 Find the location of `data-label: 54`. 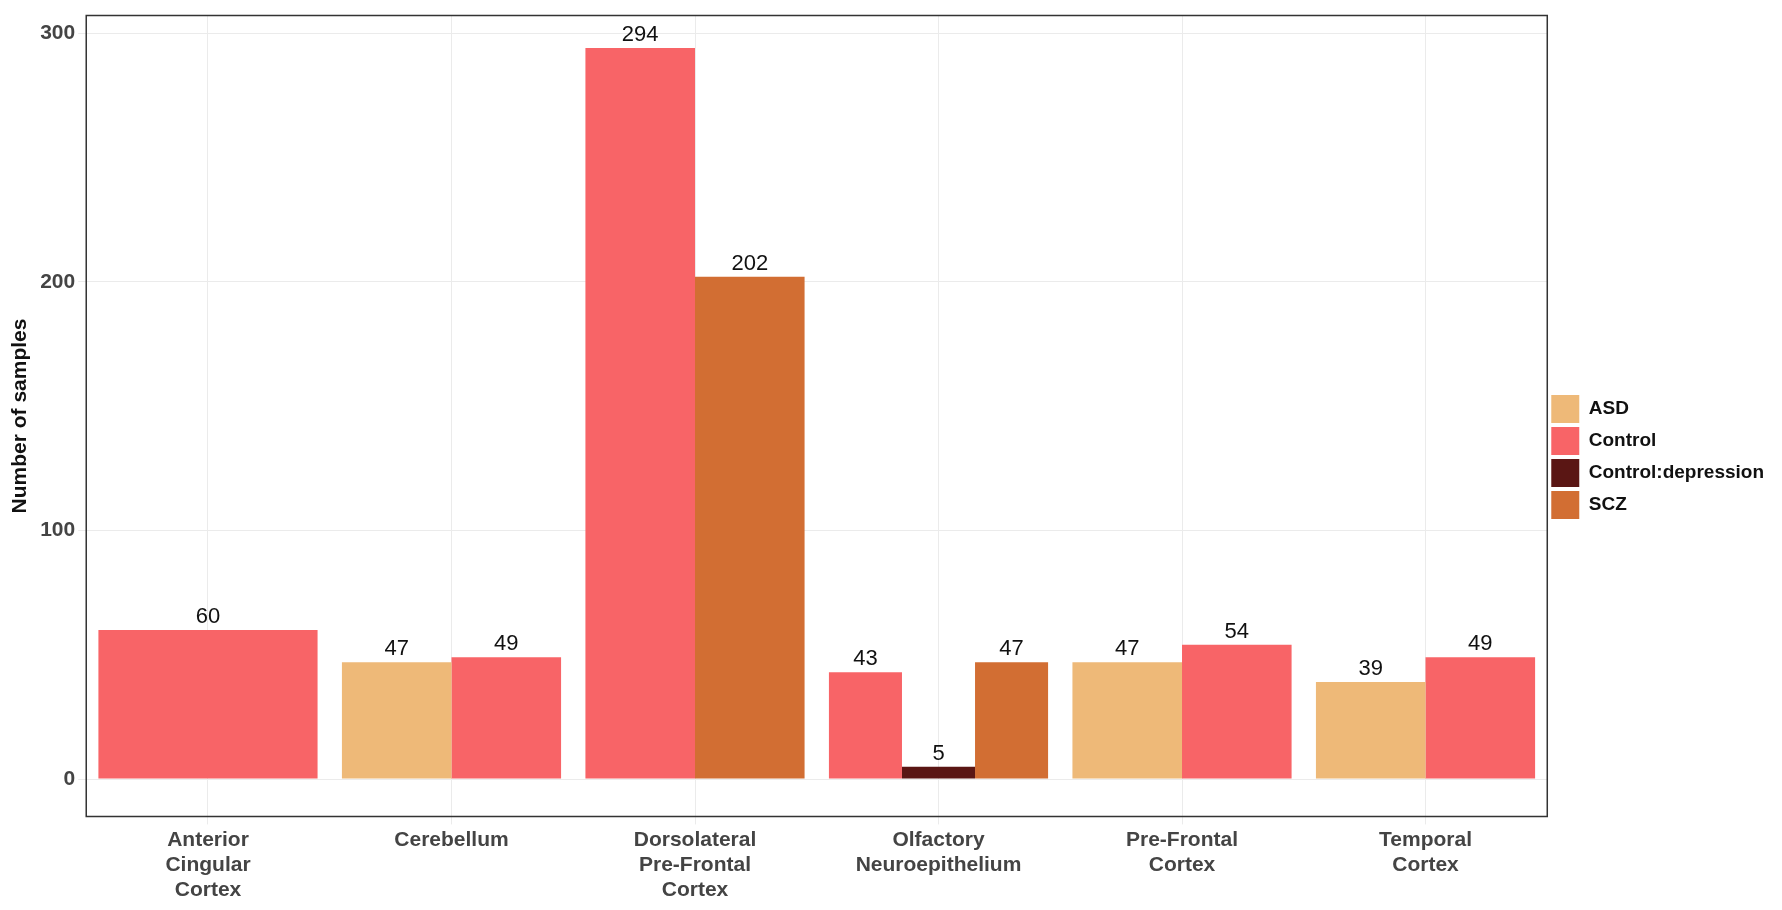

data-label: 54 is located at coordinates (1237, 630).